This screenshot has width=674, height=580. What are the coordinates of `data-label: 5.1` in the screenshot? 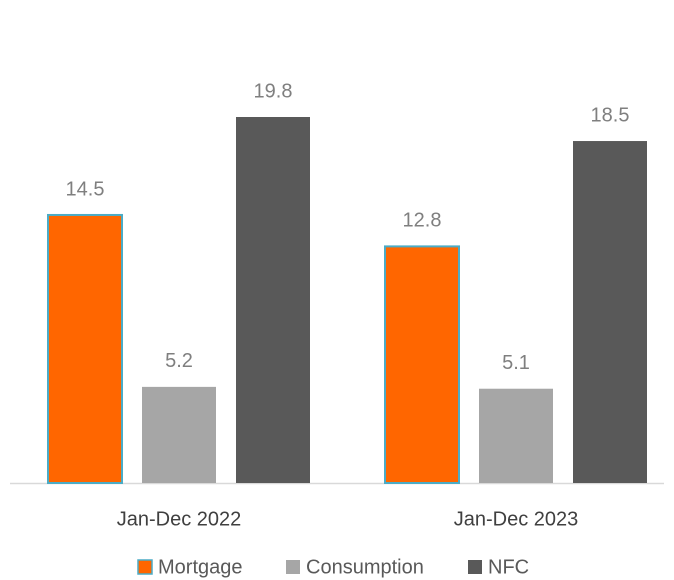 It's located at (516, 363).